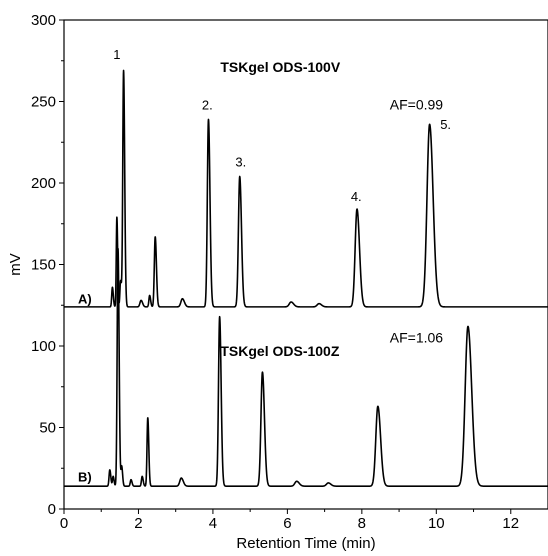  What do you see at coordinates (417, 105) in the screenshot?
I see `asymmetry-factor-a: AF=0.99` at bounding box center [417, 105].